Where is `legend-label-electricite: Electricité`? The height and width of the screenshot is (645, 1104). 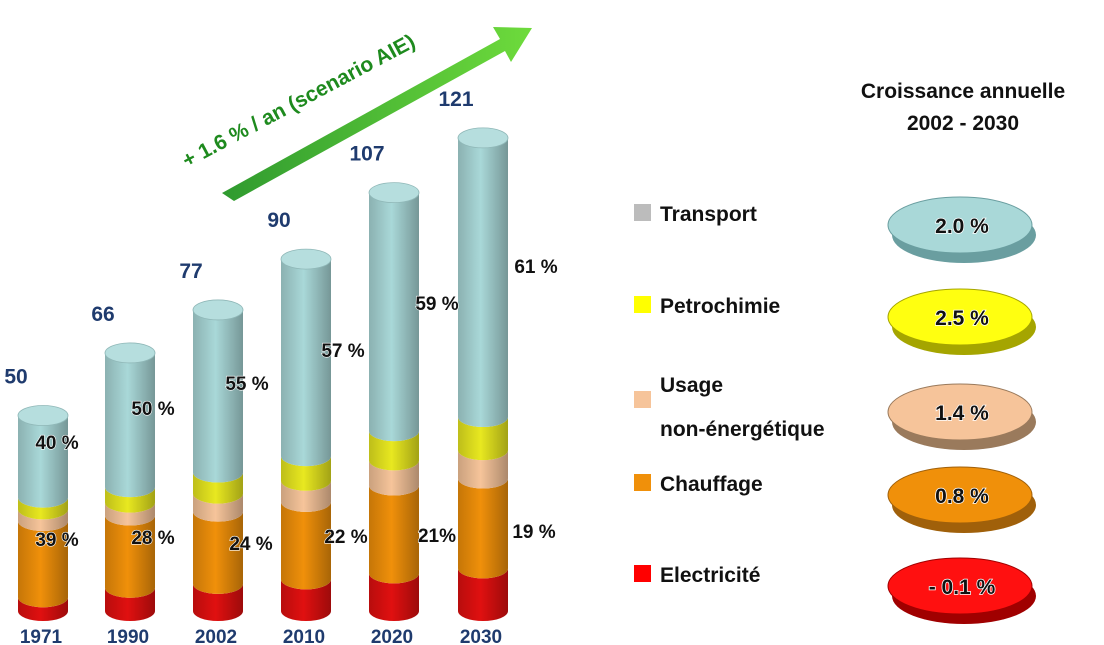 legend-label-electricite: Electricité is located at coordinates (710, 575).